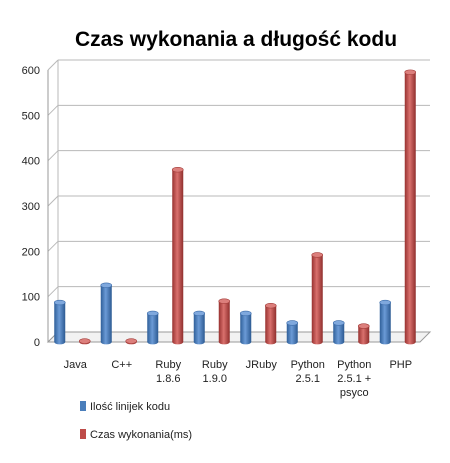 The height and width of the screenshot is (463, 450). Describe the element at coordinates (31, 162) in the screenshot. I see `y-tick-label: 400` at that location.